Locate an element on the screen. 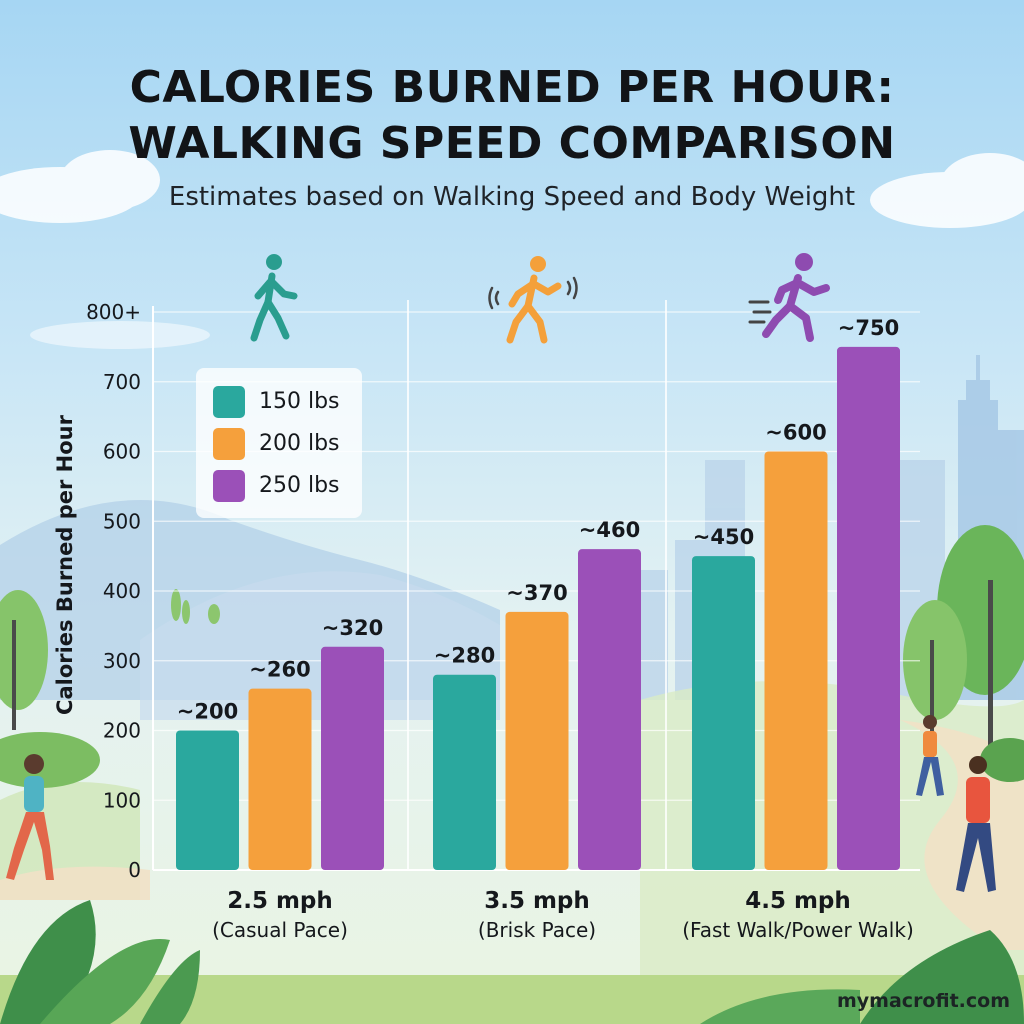 The width and height of the screenshot is (1024, 1024). x-category-note-3: (Fast Walk/Power Walk) is located at coordinates (798, 930).